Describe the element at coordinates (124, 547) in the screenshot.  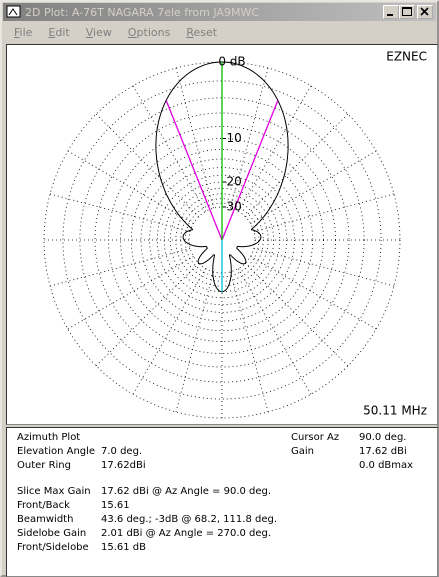
I see `info-value: 15.61 dB` at that location.